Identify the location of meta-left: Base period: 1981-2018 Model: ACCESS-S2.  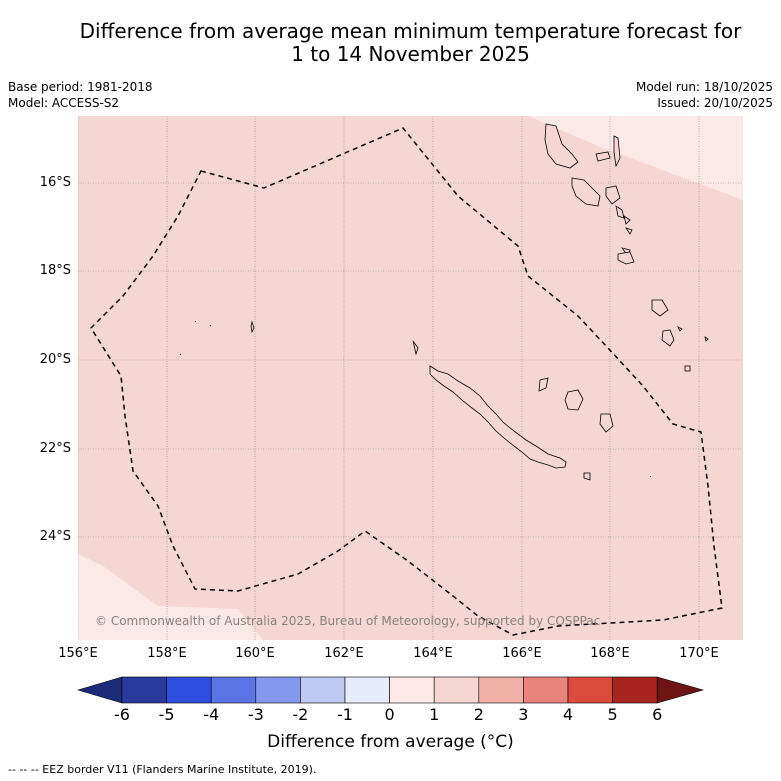
(80, 95).